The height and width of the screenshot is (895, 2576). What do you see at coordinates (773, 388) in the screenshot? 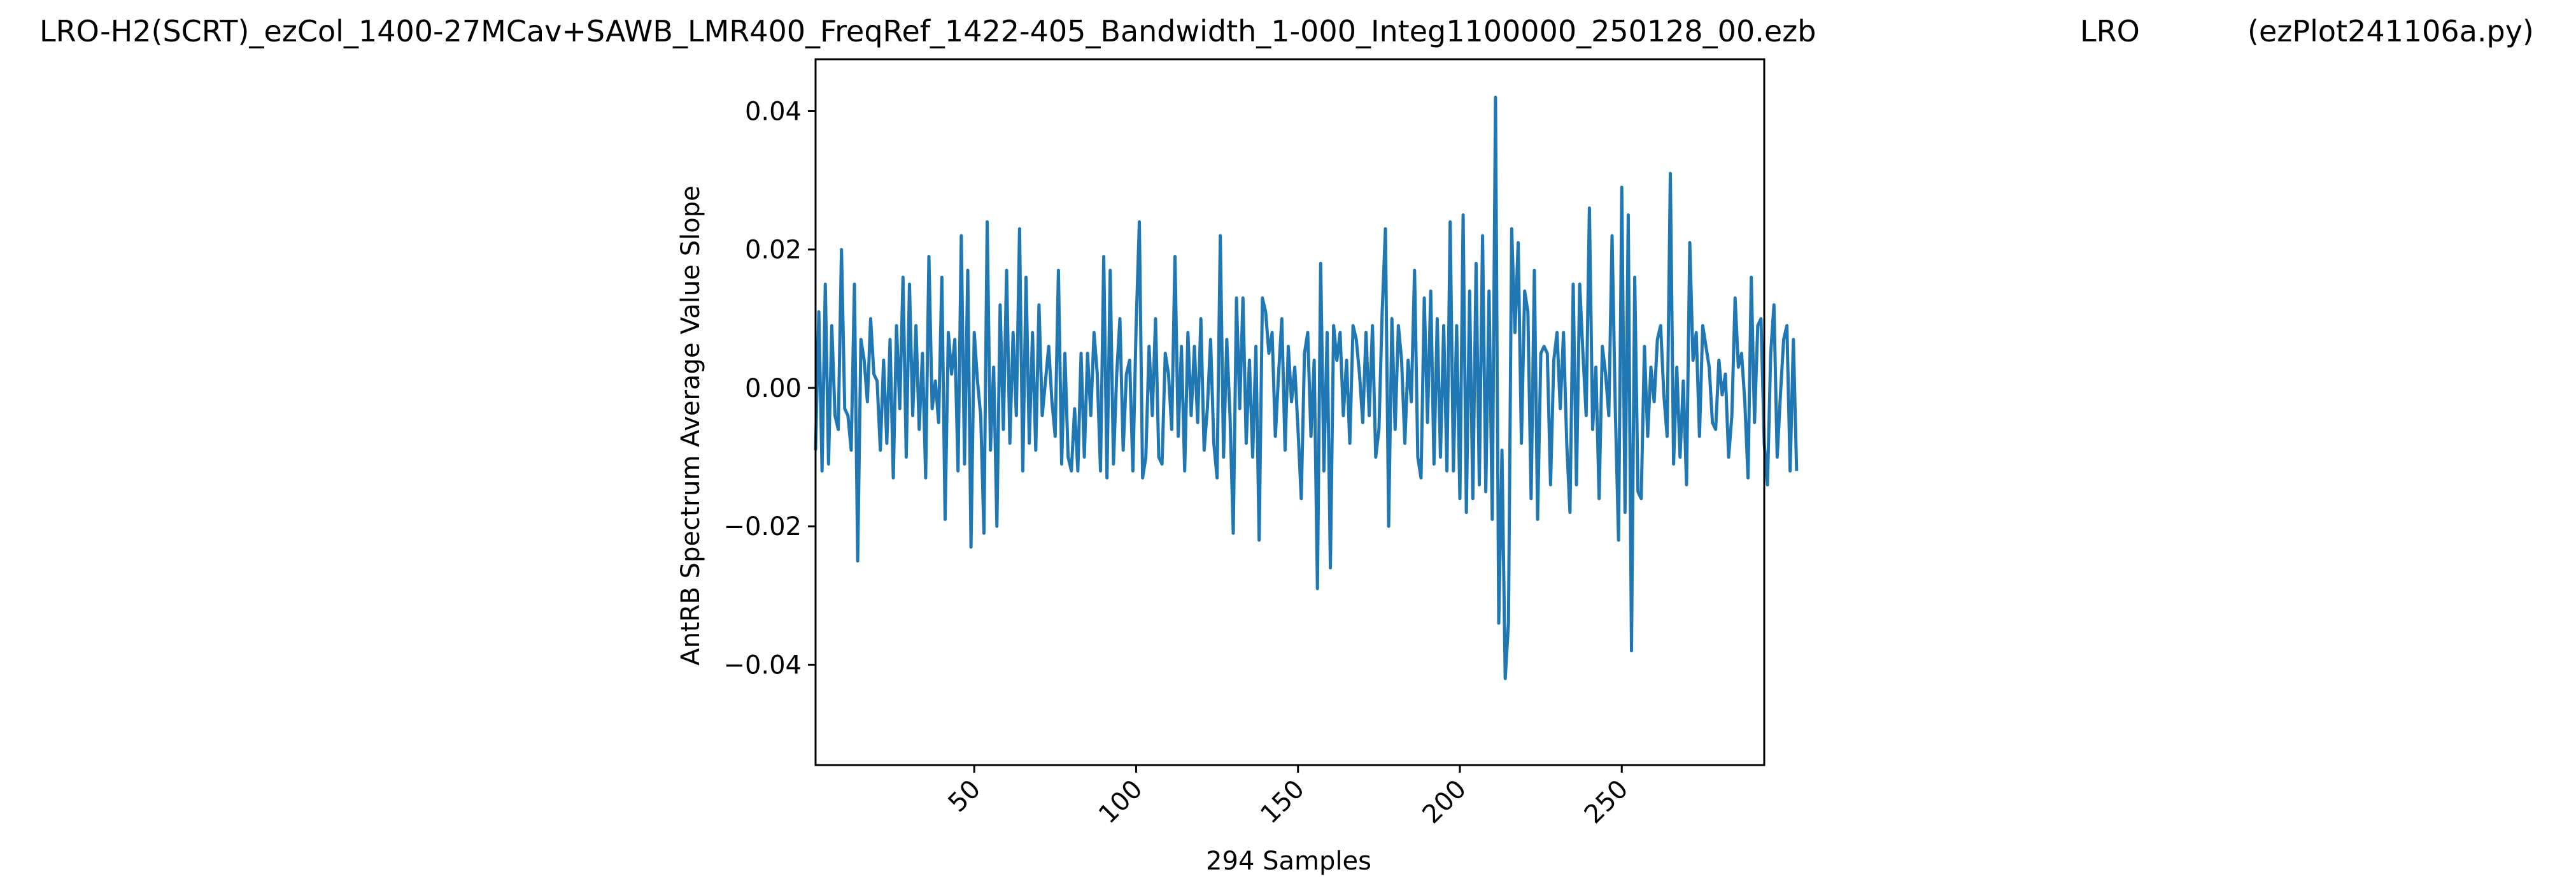
I see `y-tick-label: 0.00` at bounding box center [773, 388].